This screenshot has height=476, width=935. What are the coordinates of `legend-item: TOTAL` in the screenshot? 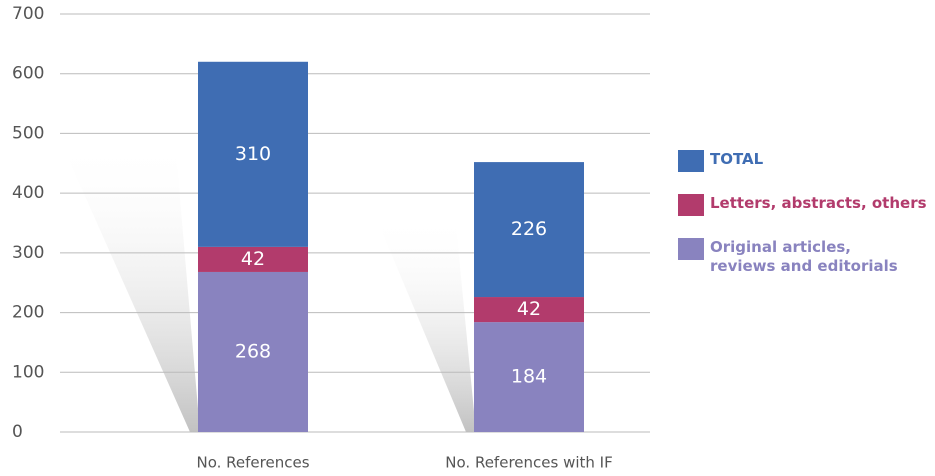 It's located at (794, 161).